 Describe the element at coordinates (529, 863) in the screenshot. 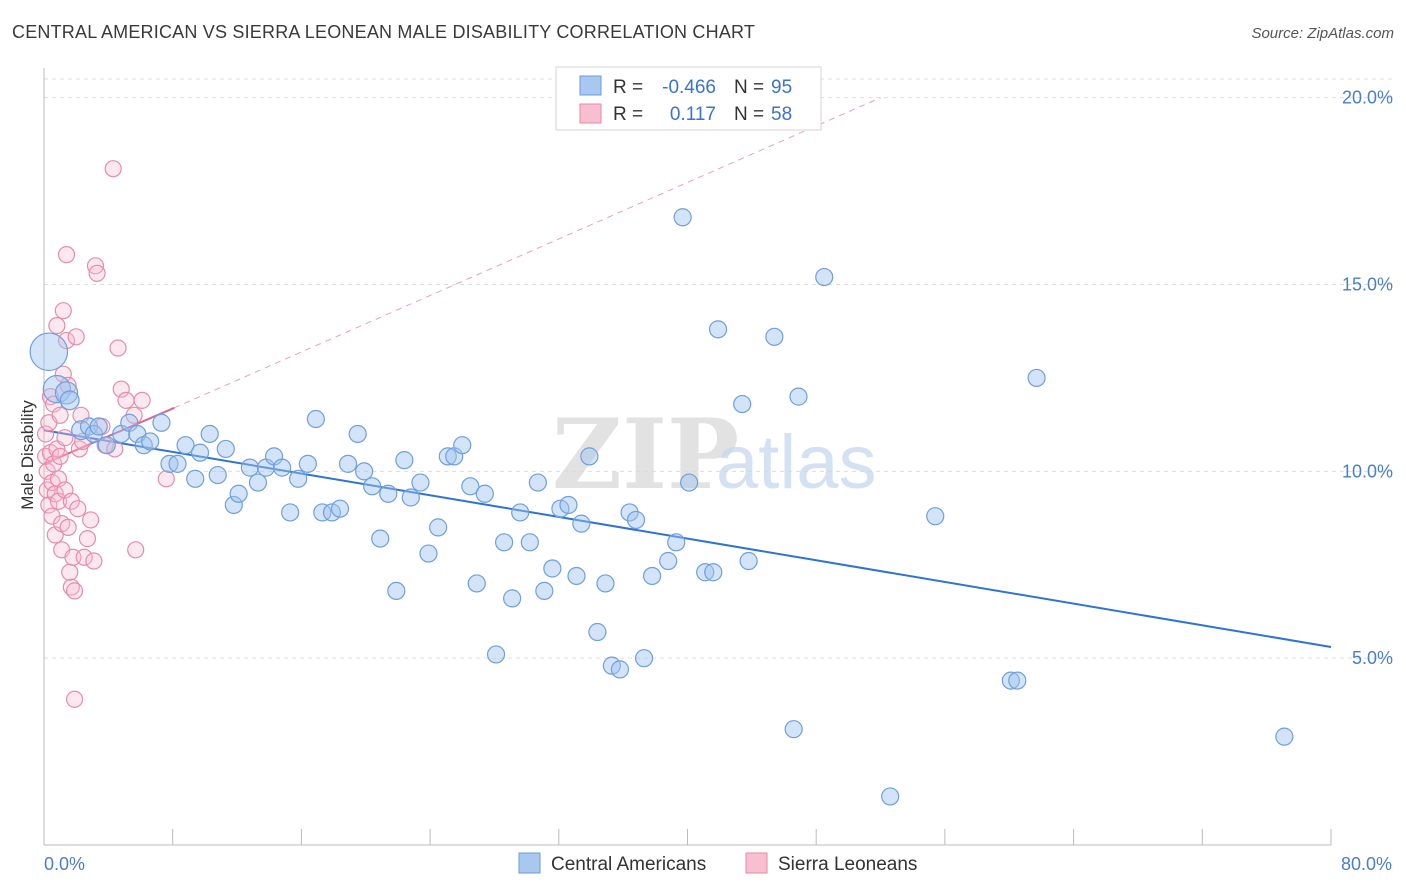

I see `legend-central-americans-swatch` at that location.